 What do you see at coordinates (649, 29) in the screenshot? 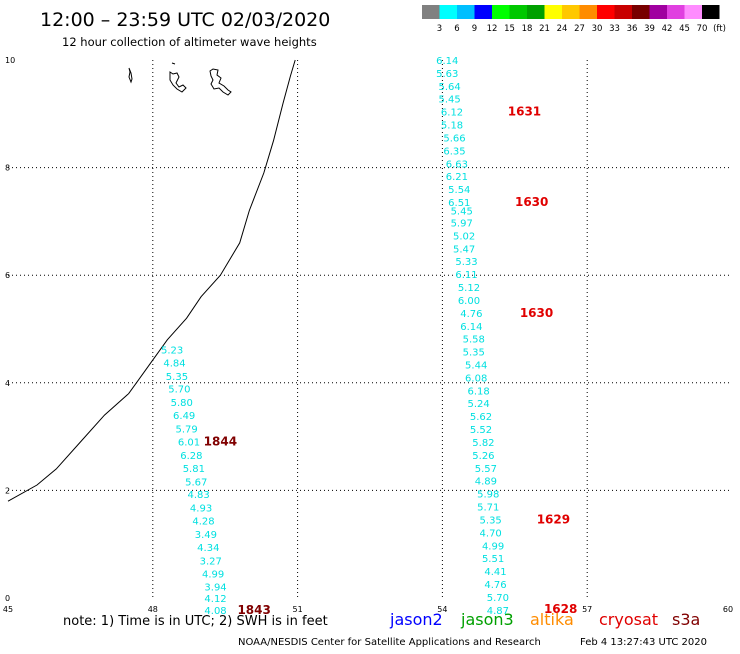
I see `legend-scale-label: 39` at bounding box center [649, 29].